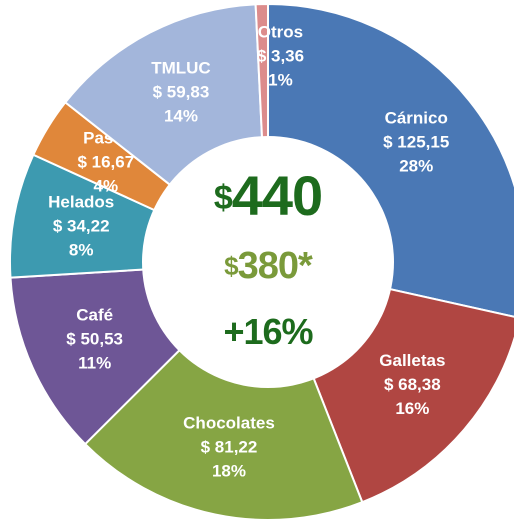 The height and width of the screenshot is (521, 514). What do you see at coordinates (280, 56) in the screenshot?
I see `value-label: $ 3,36` at bounding box center [280, 56].